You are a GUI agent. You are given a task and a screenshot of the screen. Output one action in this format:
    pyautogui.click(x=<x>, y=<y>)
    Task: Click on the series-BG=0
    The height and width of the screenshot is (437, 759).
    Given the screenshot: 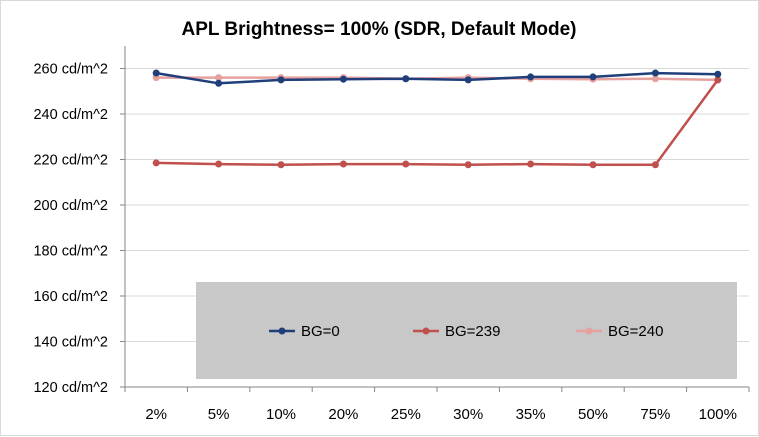 What is the action you would take?
    pyautogui.click(x=437, y=78)
    